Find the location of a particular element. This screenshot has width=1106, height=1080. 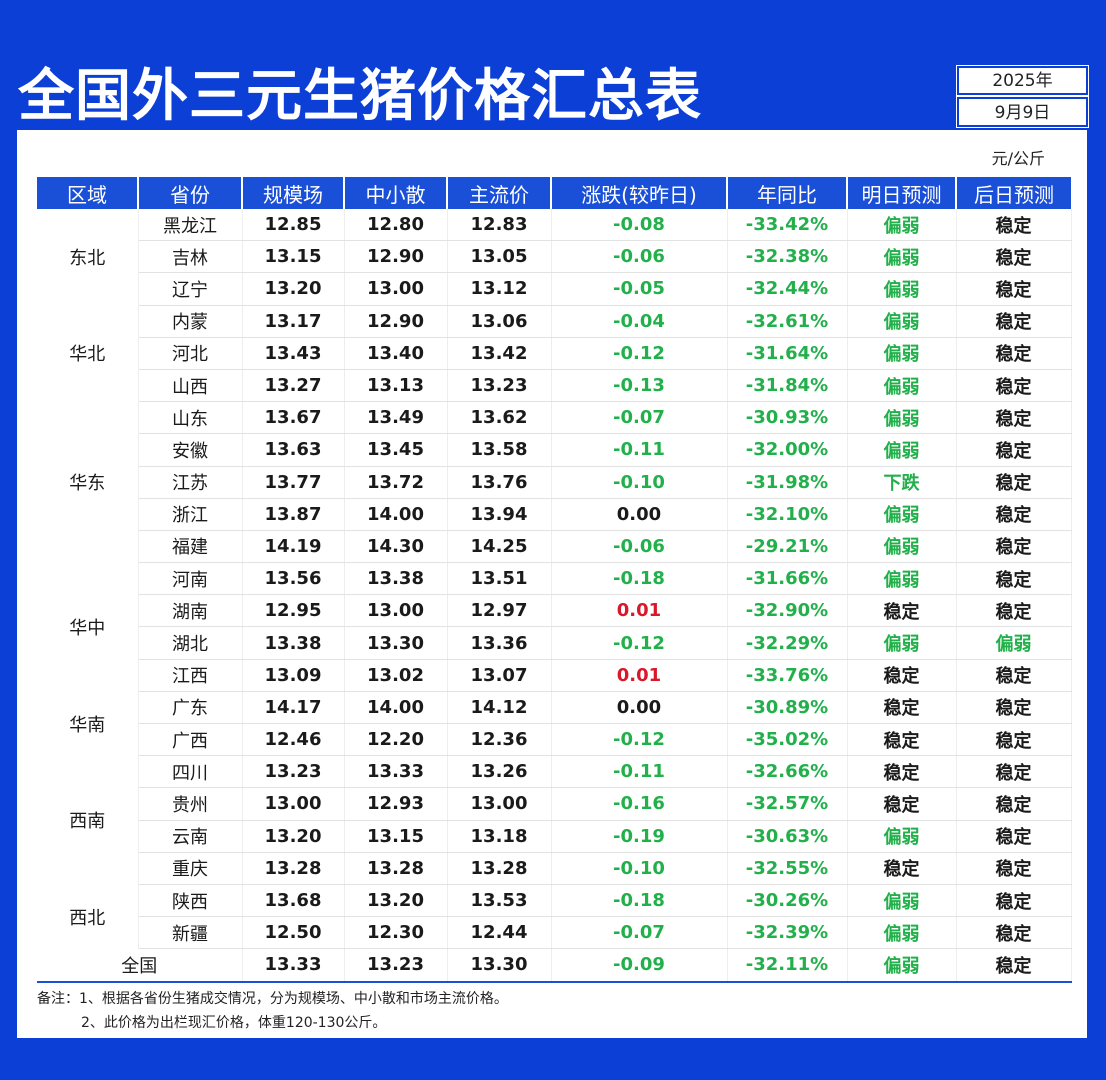

province-cell: 江苏 is located at coordinates (190, 482).